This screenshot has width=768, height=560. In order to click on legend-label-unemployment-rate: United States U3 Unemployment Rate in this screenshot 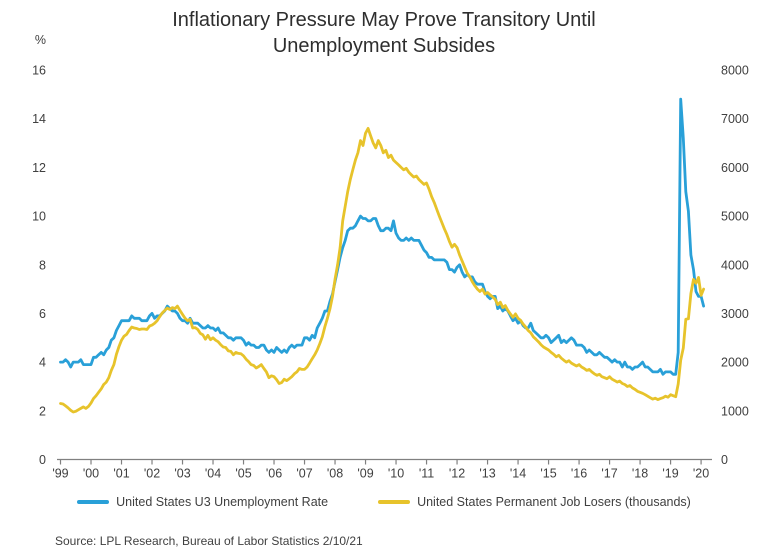, I will do `click(222, 502)`.